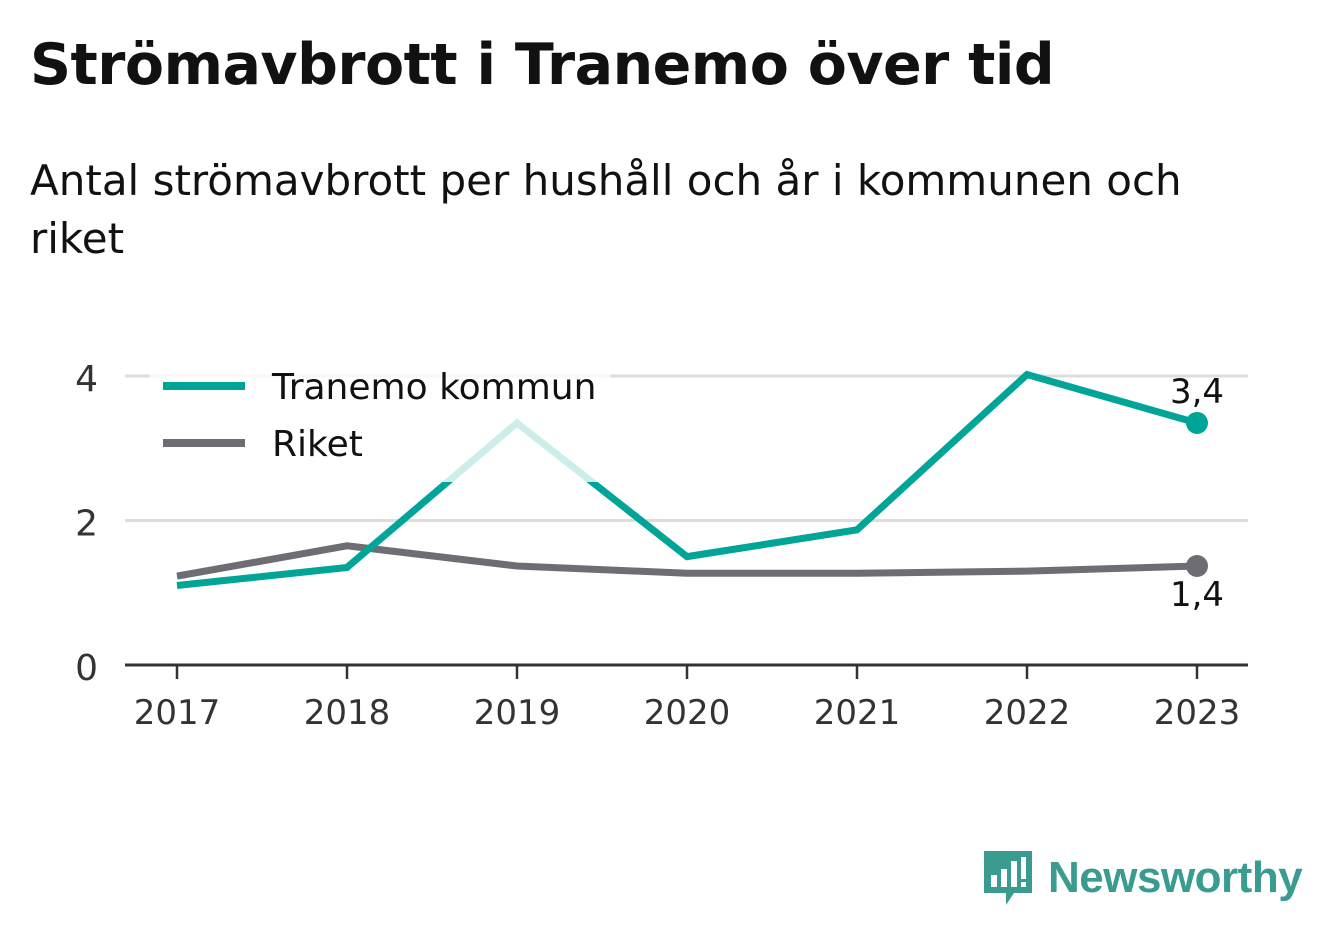 This screenshot has width=1322, height=939. I want to click on x-tick-label-2021: 2021, so click(857, 713).